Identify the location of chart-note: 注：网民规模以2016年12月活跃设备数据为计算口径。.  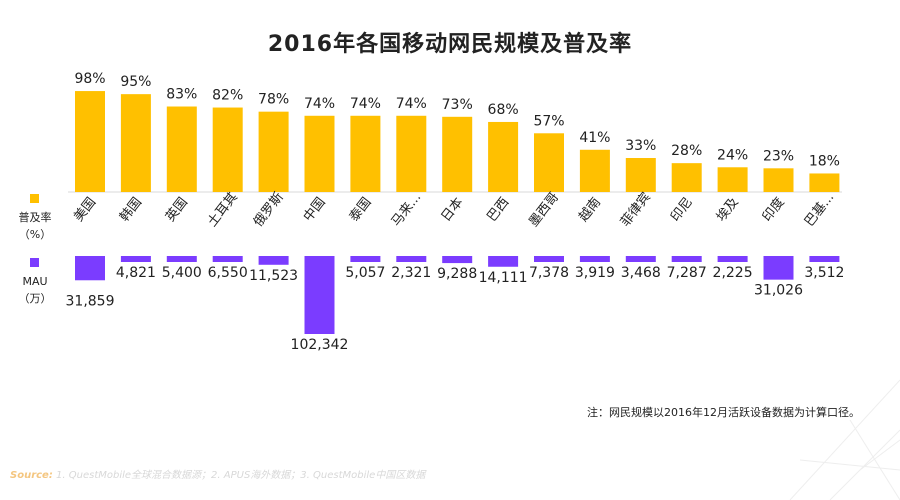
(723, 412).